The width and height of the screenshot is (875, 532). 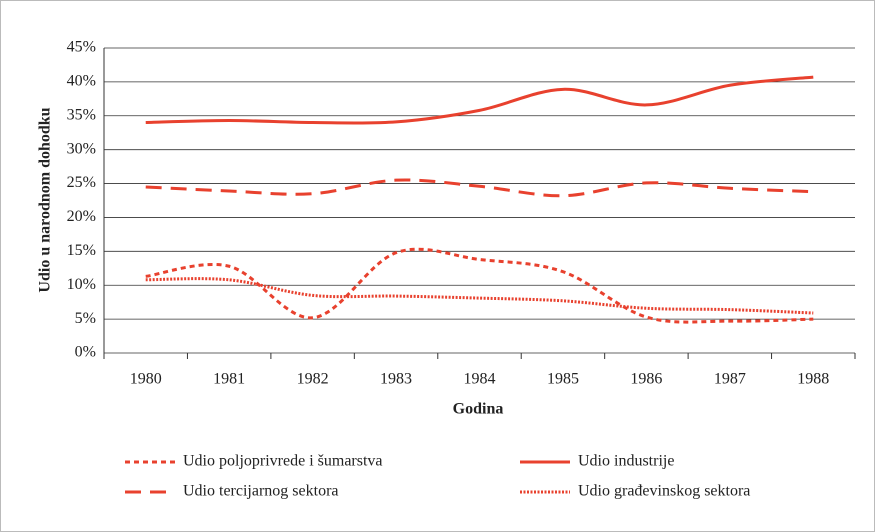 What do you see at coordinates (81, 284) in the screenshot?
I see `y-tick-label: 10%` at bounding box center [81, 284].